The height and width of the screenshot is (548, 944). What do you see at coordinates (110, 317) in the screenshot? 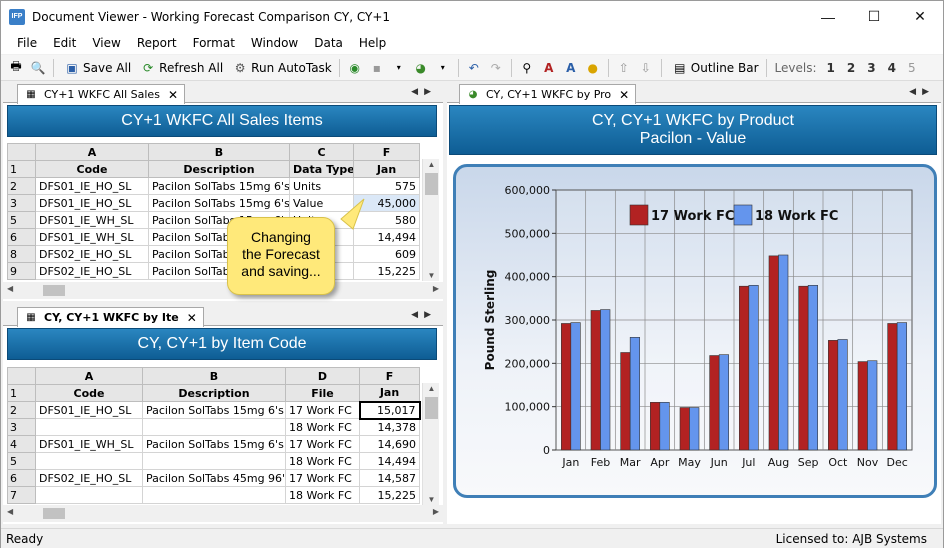
I see `tab-by-item: ▦ CY, CY+1 WKFC by Ite ✕` at bounding box center [110, 317].